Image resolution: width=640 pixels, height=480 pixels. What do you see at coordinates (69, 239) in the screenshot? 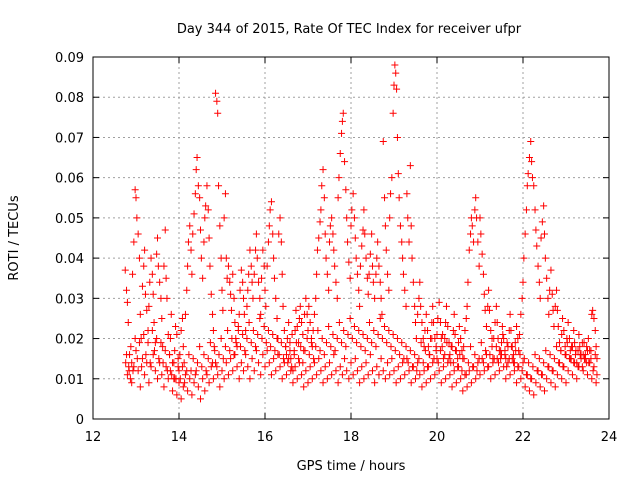
I see `y-tick-labels: 0 0.01 0.02 0.03 0.04 0.05 0.06 0.07 0.08 0.09` at bounding box center [69, 239].